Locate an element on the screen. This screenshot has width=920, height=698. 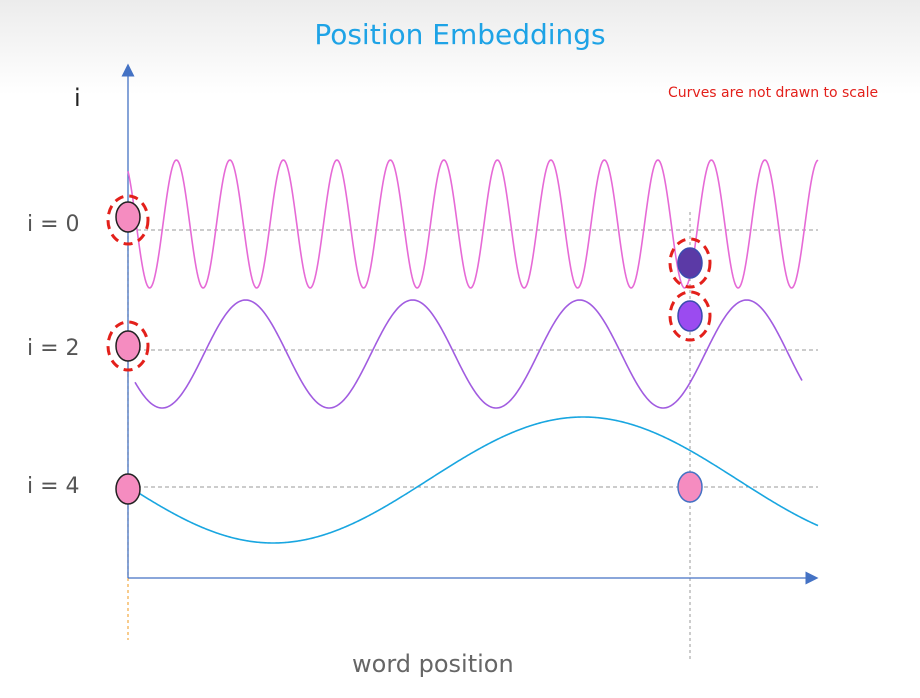
scale-note: Curves are not drawn to scale is located at coordinates (773, 93).